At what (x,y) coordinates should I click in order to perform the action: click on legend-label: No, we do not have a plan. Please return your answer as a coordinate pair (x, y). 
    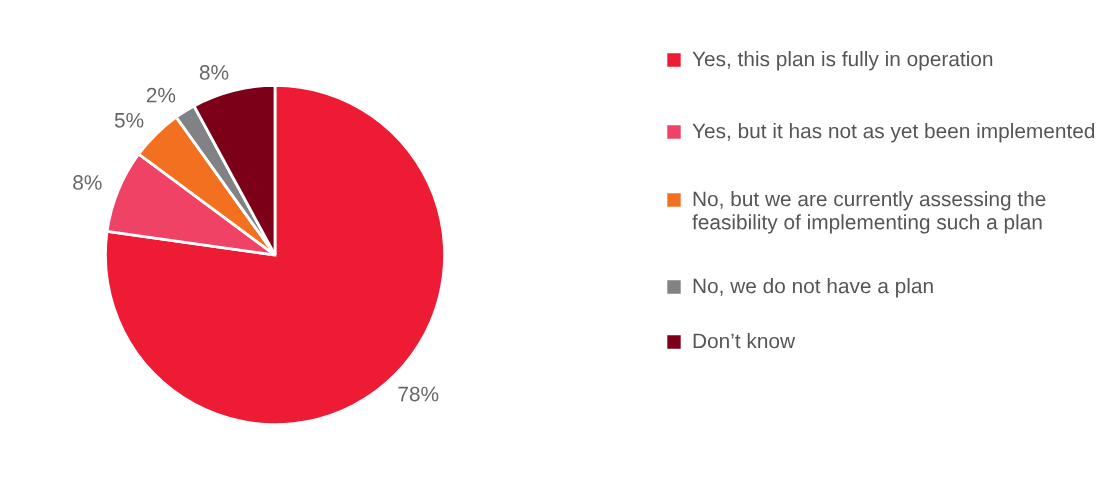
    Looking at the image, I should click on (813, 288).